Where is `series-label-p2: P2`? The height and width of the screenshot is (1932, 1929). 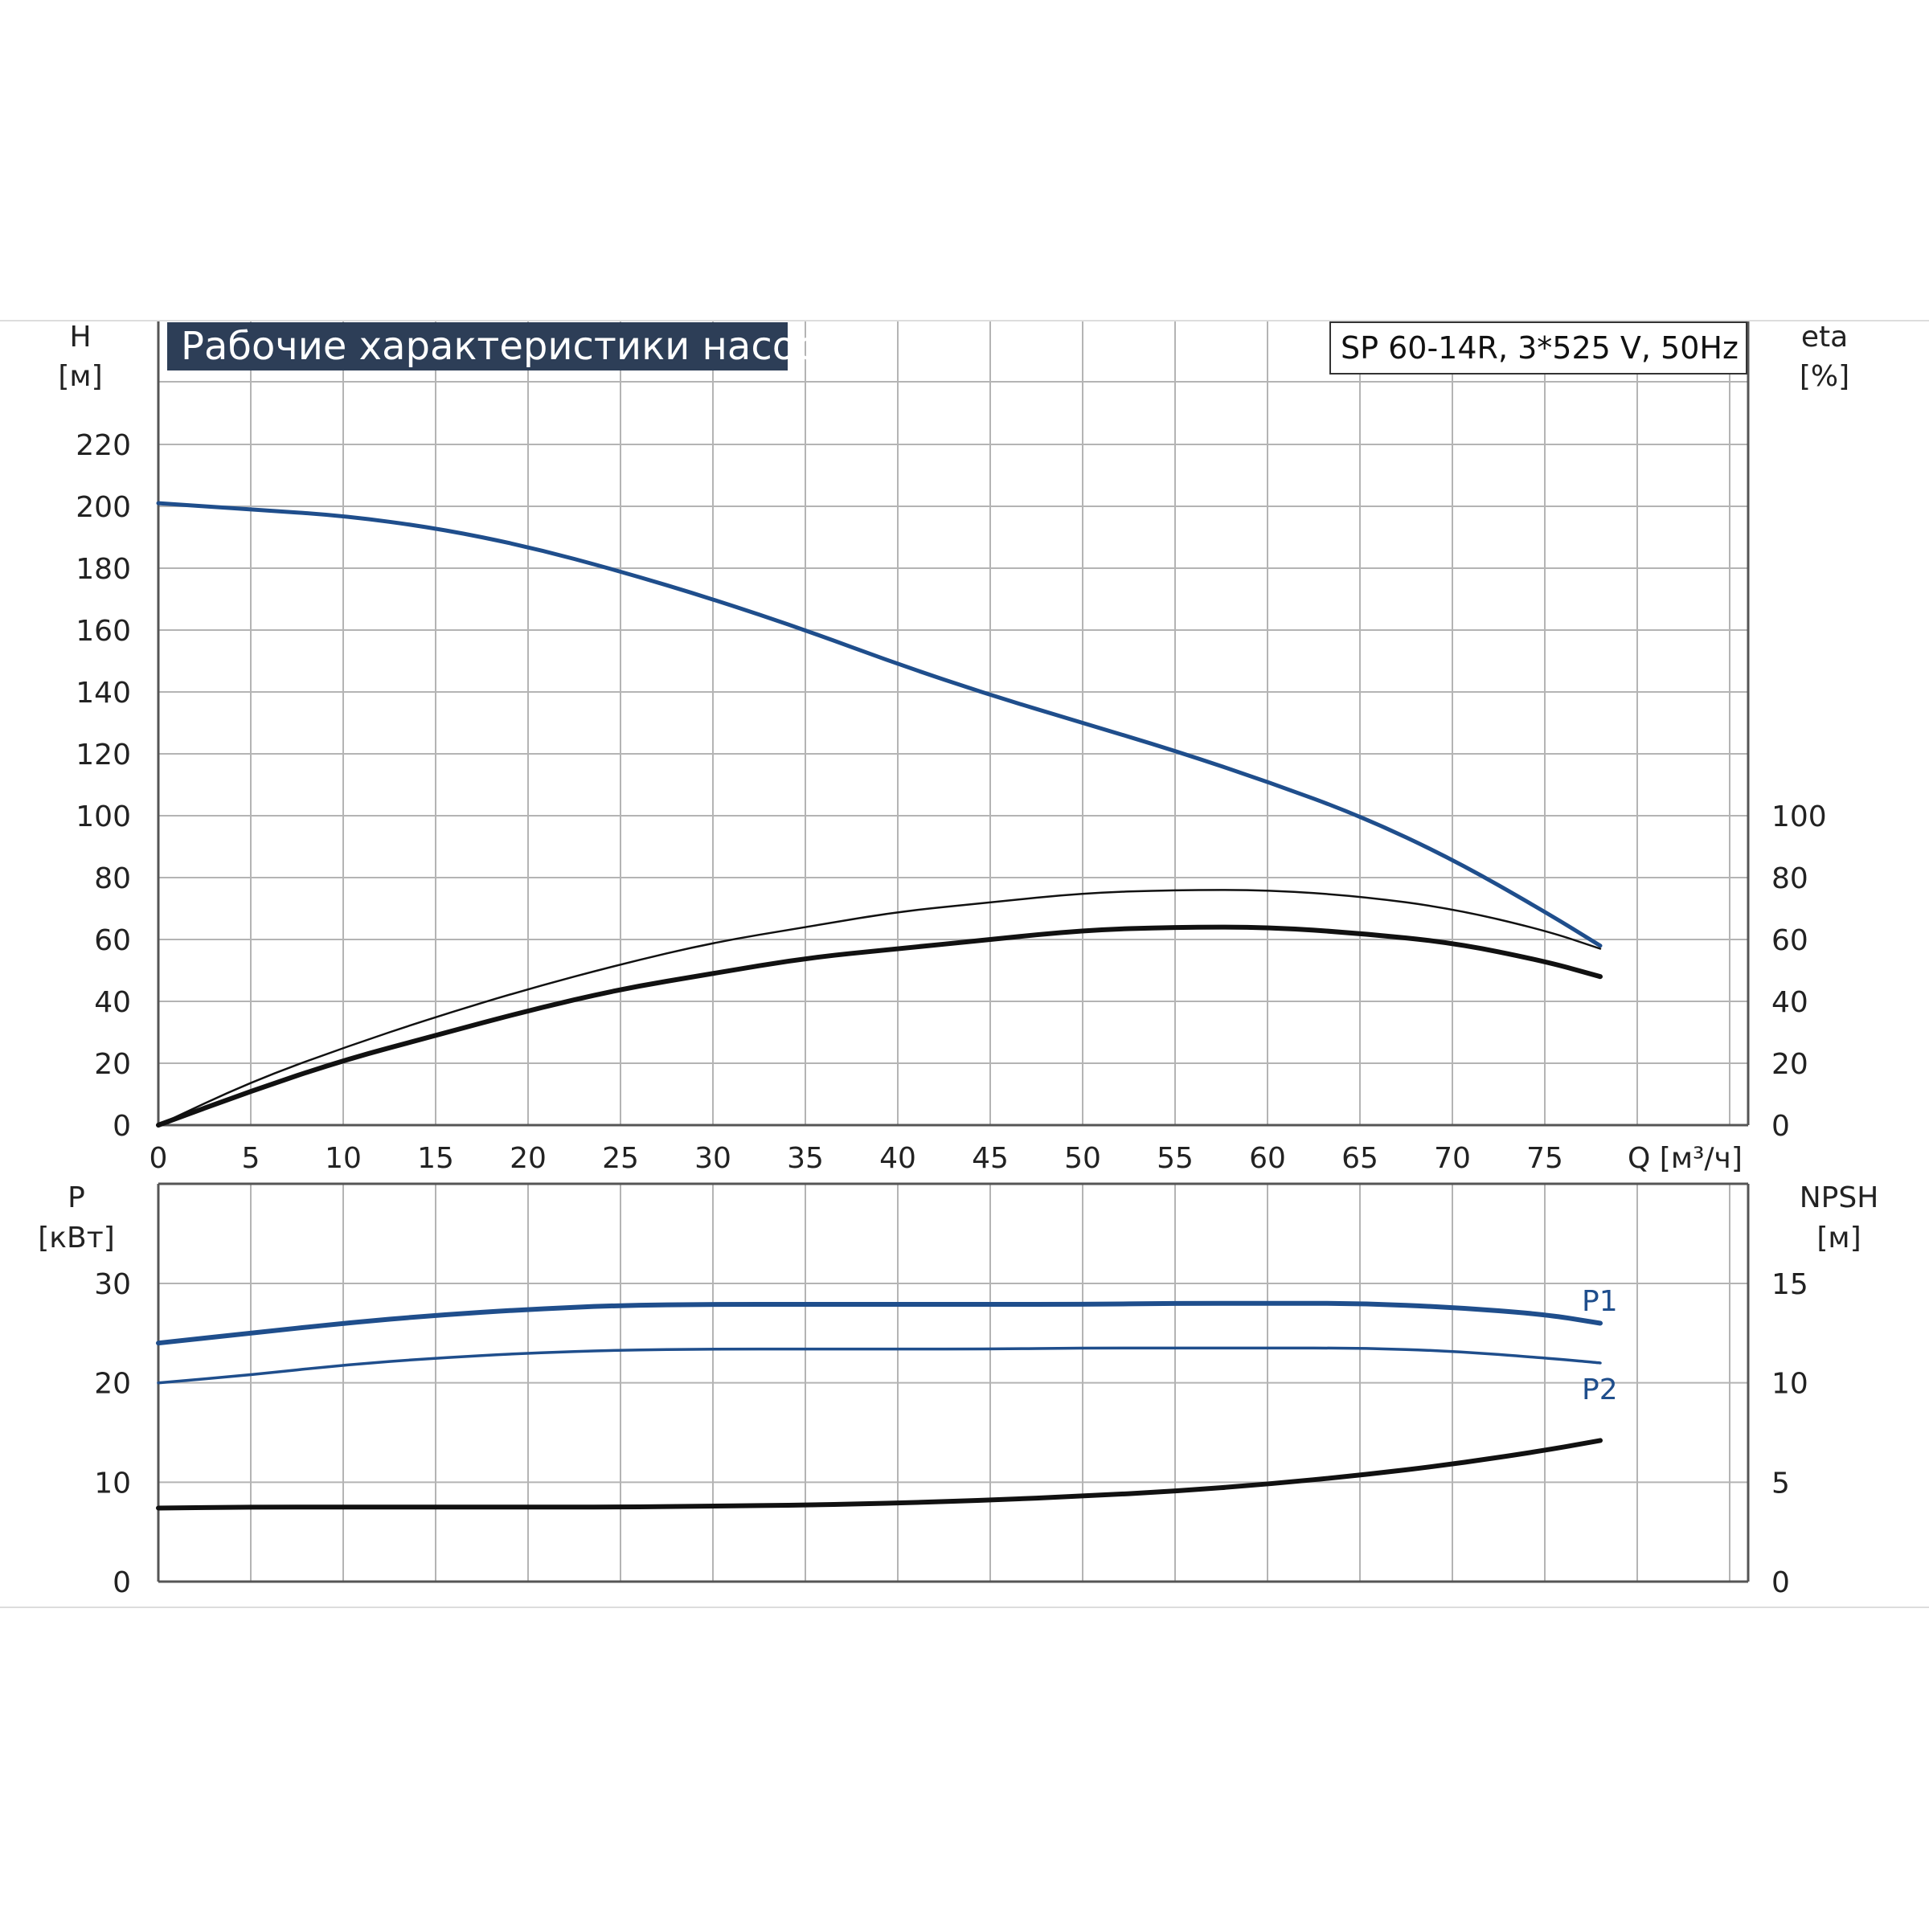
series-label-p2: P2 is located at coordinates (1600, 1389).